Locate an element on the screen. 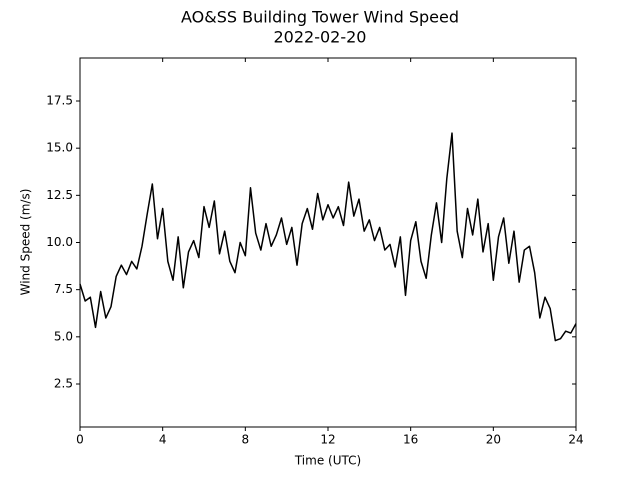 Image resolution: width=640 pixels, height=480 pixels. x-tick-label: 24 is located at coordinates (575, 440).